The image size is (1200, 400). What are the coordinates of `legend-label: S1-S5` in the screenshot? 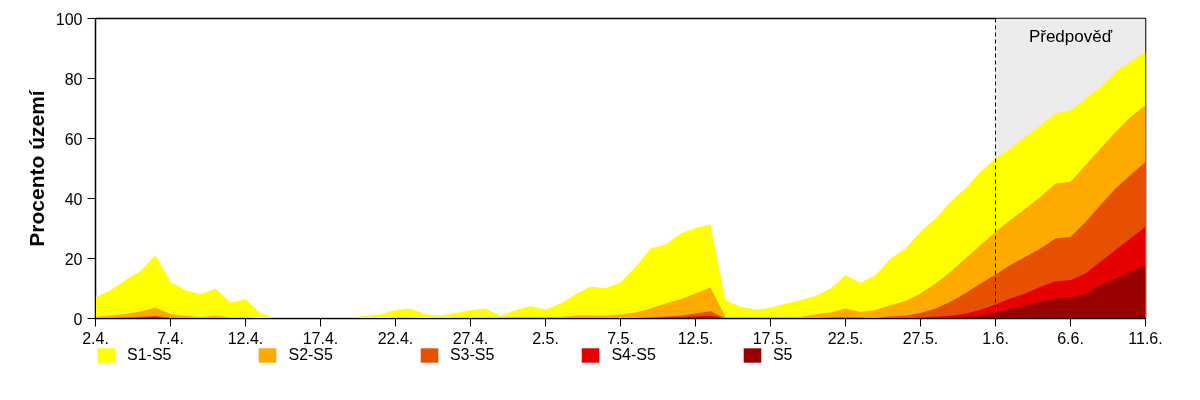 It's located at (149, 355).